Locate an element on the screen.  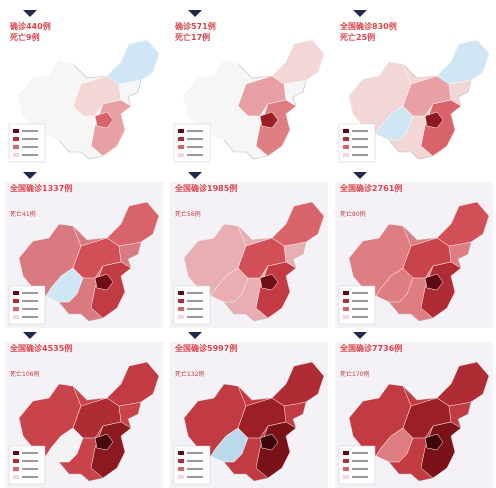
confirmed-count: 全国确诊7736例 is located at coordinates (370, 348).